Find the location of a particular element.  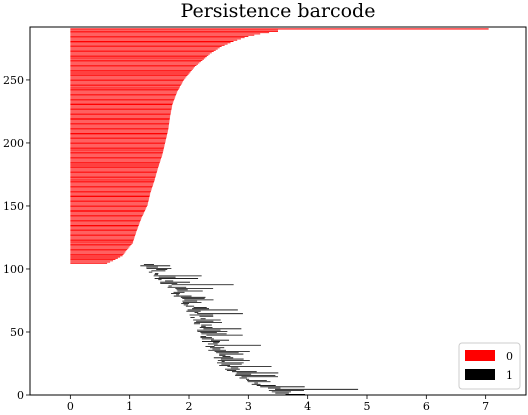

y-axis: 0 50 100 150 200 250 is located at coordinates (16, 238).